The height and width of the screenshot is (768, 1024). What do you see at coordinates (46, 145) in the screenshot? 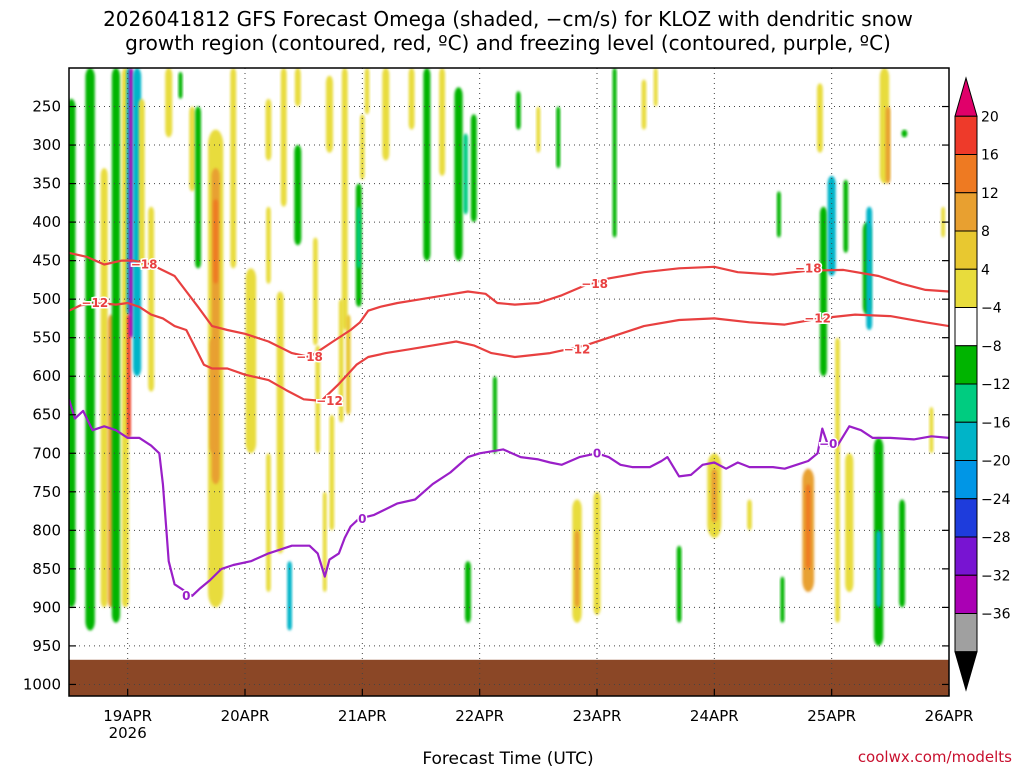
I see `y-tick-label-300: 300` at bounding box center [46, 145].